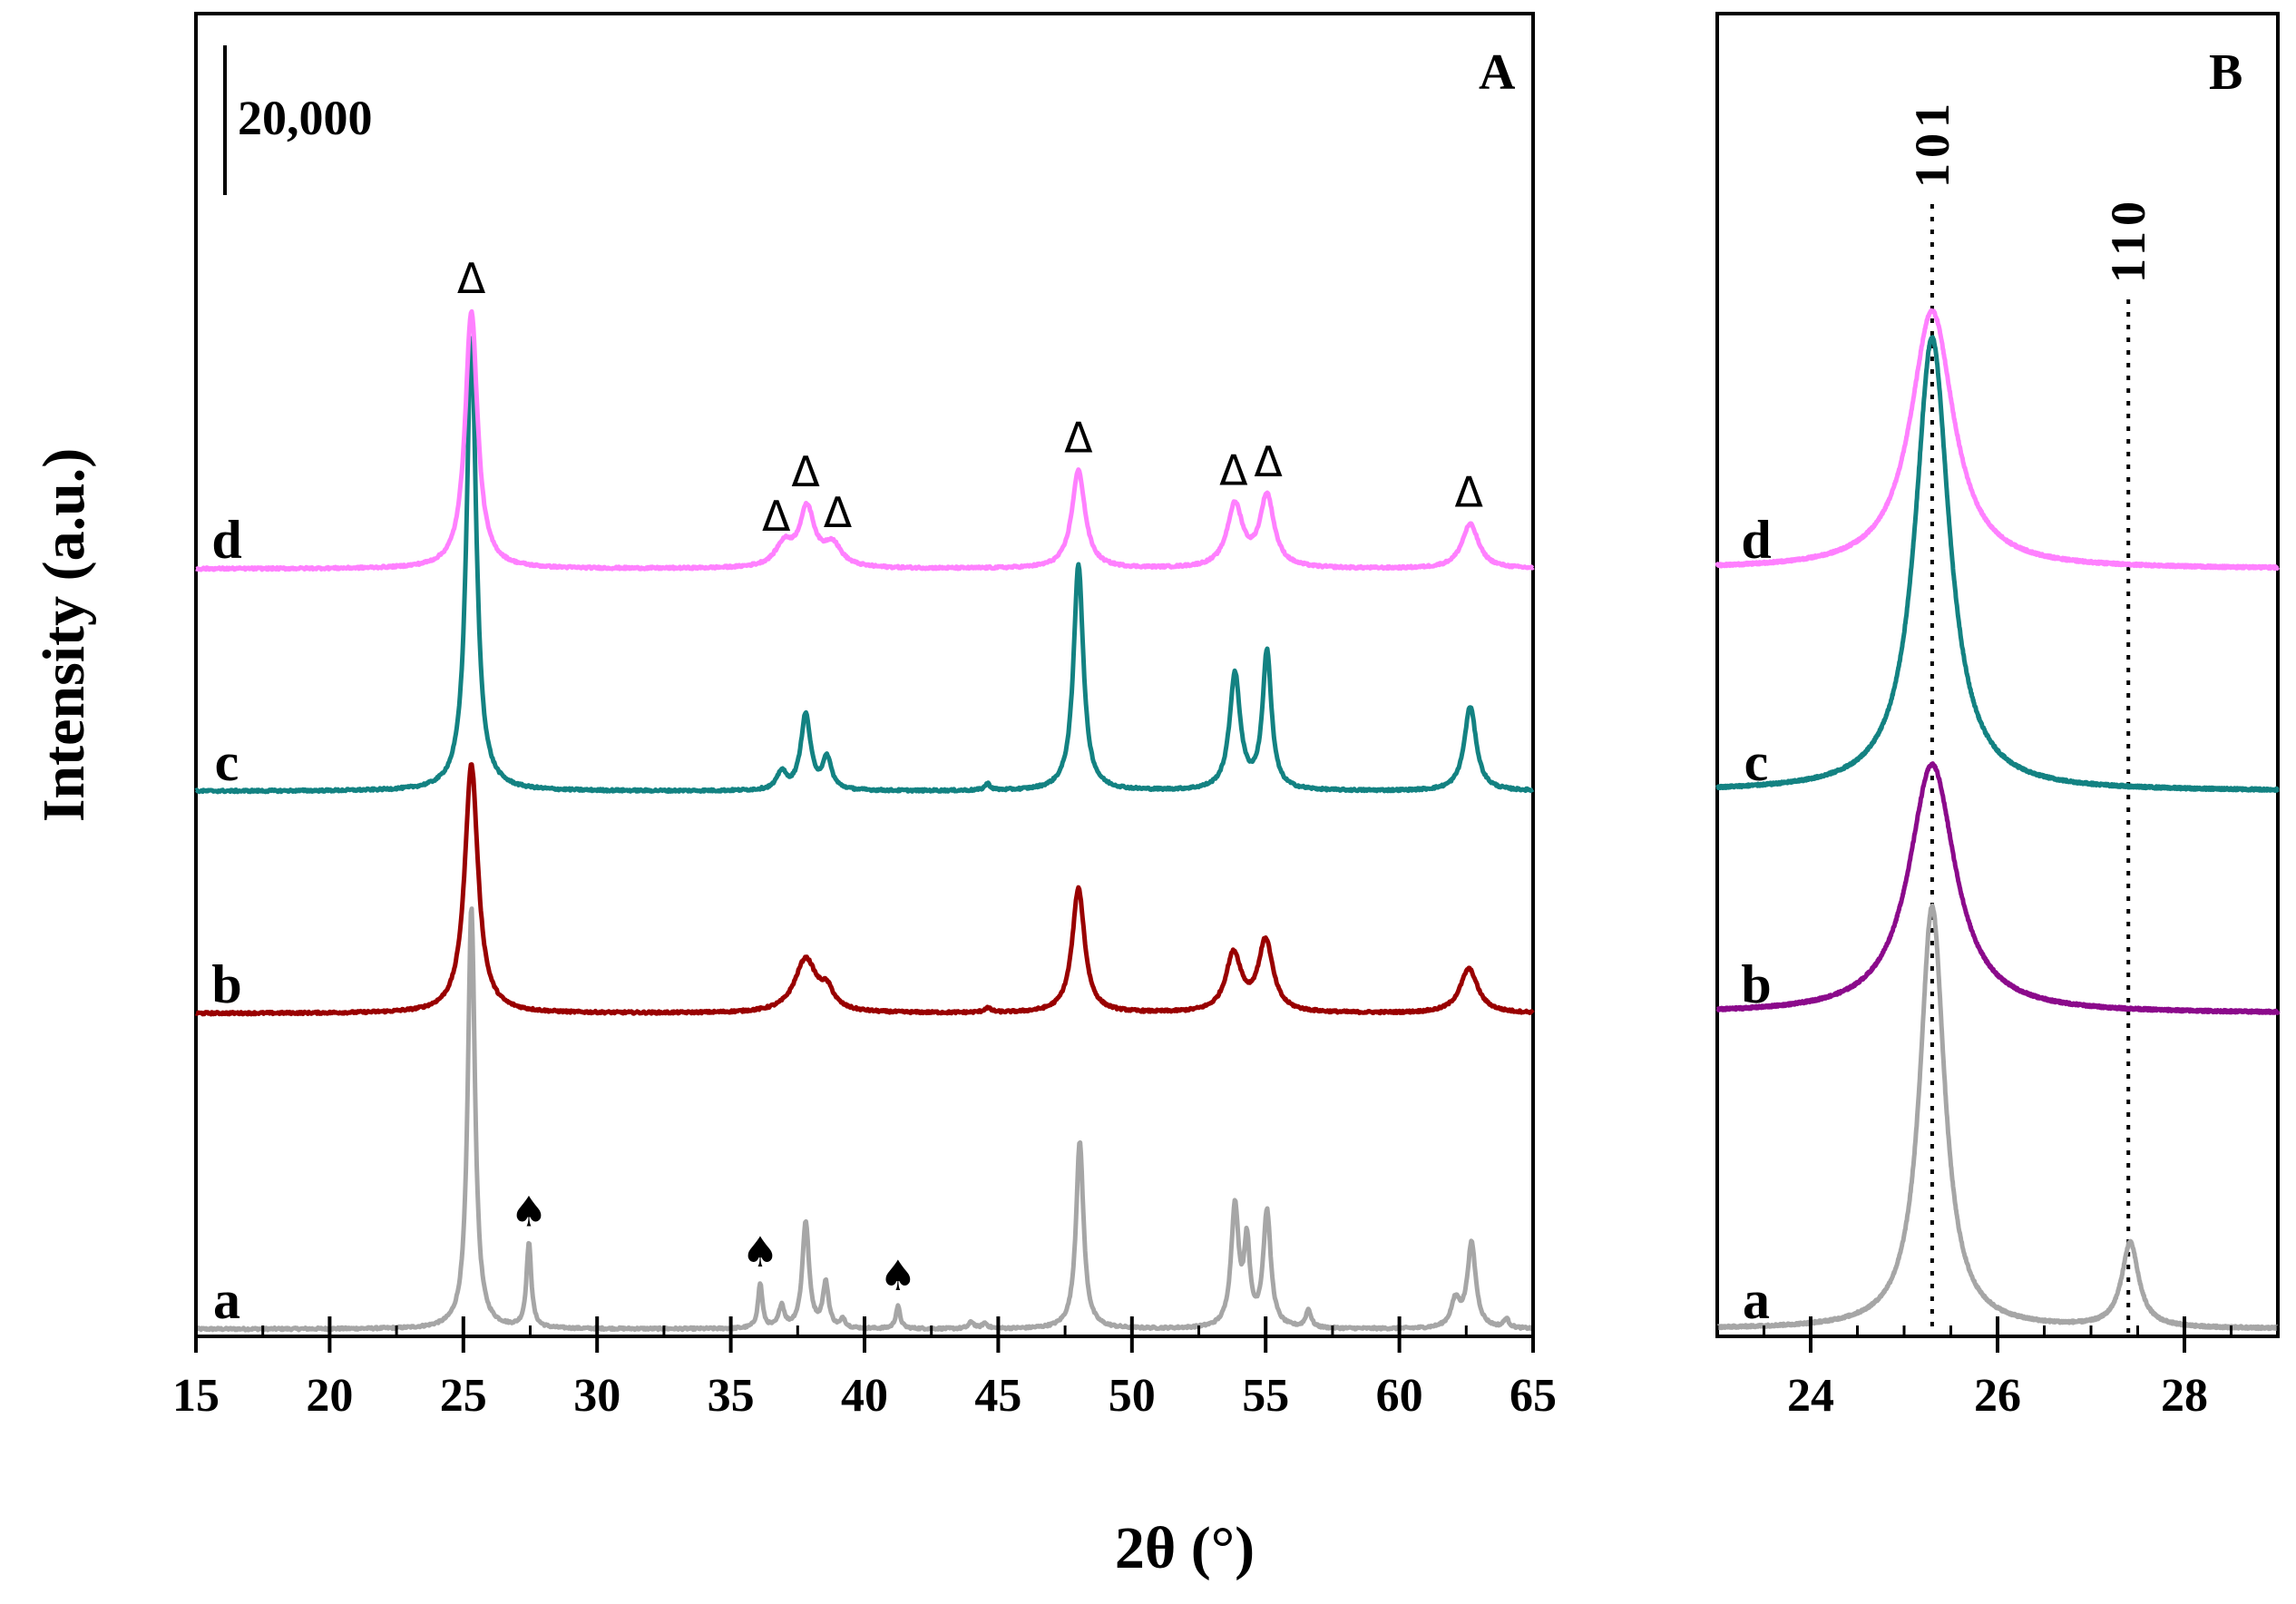 The width and height of the screenshot is (2296, 1604). I want to click on panel-b-trace-label-c: c, so click(1757, 762).